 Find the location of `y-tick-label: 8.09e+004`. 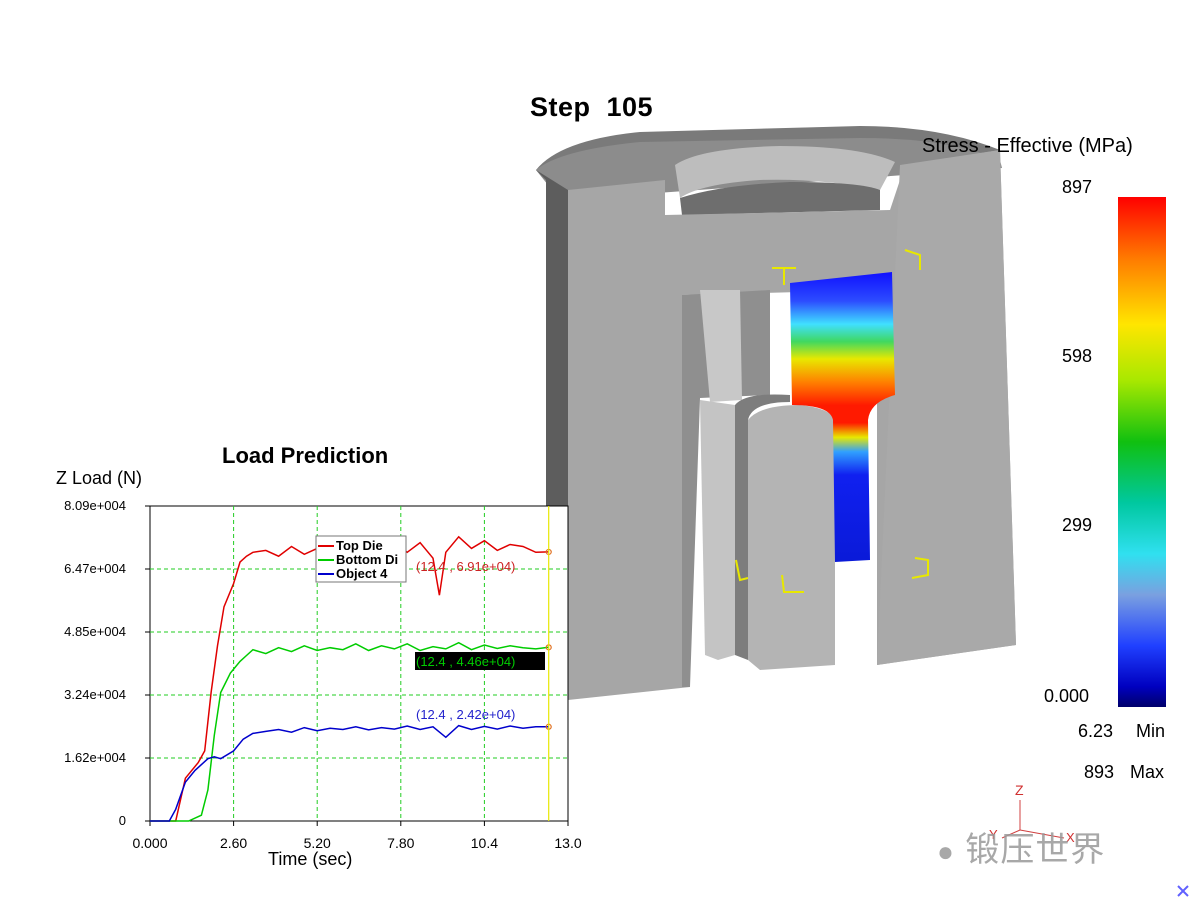

y-tick-label: 8.09e+004 is located at coordinates (95, 505).